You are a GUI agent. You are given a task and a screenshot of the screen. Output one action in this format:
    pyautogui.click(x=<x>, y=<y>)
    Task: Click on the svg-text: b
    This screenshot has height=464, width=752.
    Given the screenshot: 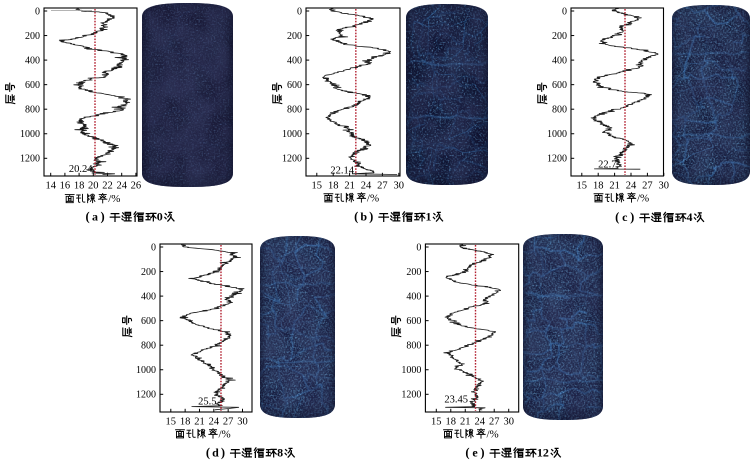 What is the action you would take?
    pyautogui.click(x=363, y=217)
    